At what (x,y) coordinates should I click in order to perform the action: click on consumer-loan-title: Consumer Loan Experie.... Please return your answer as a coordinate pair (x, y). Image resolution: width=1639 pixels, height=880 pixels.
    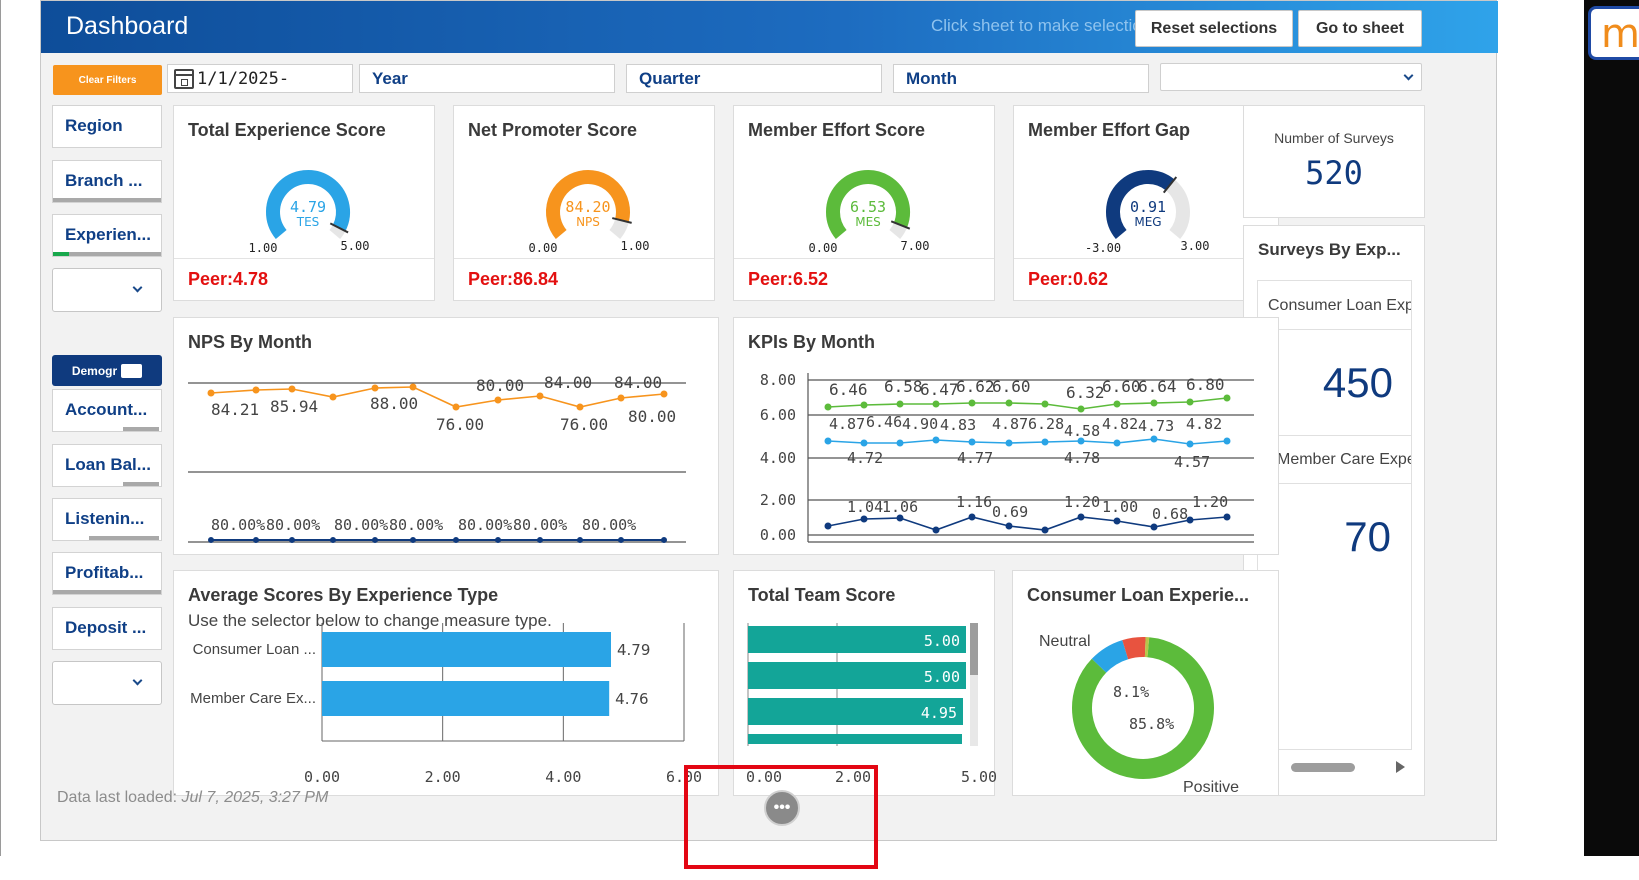
    Looking at the image, I should click on (1138, 595).